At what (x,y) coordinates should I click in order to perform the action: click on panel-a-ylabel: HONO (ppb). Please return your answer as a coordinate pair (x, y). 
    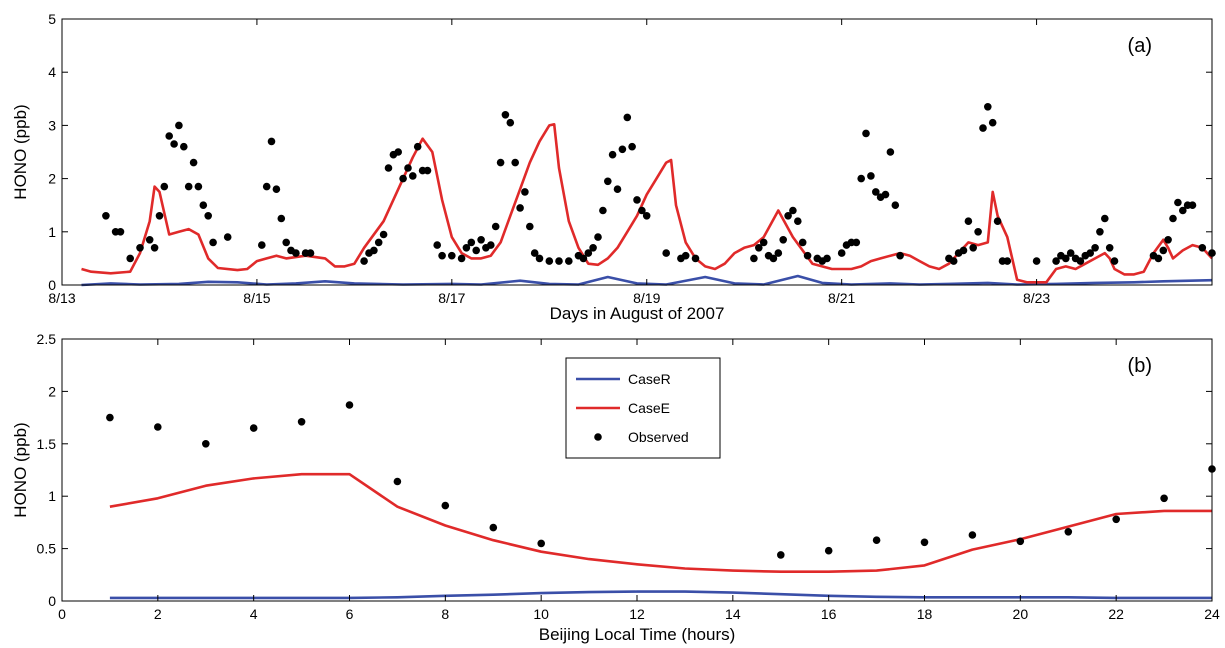
    Looking at the image, I should click on (20, 151).